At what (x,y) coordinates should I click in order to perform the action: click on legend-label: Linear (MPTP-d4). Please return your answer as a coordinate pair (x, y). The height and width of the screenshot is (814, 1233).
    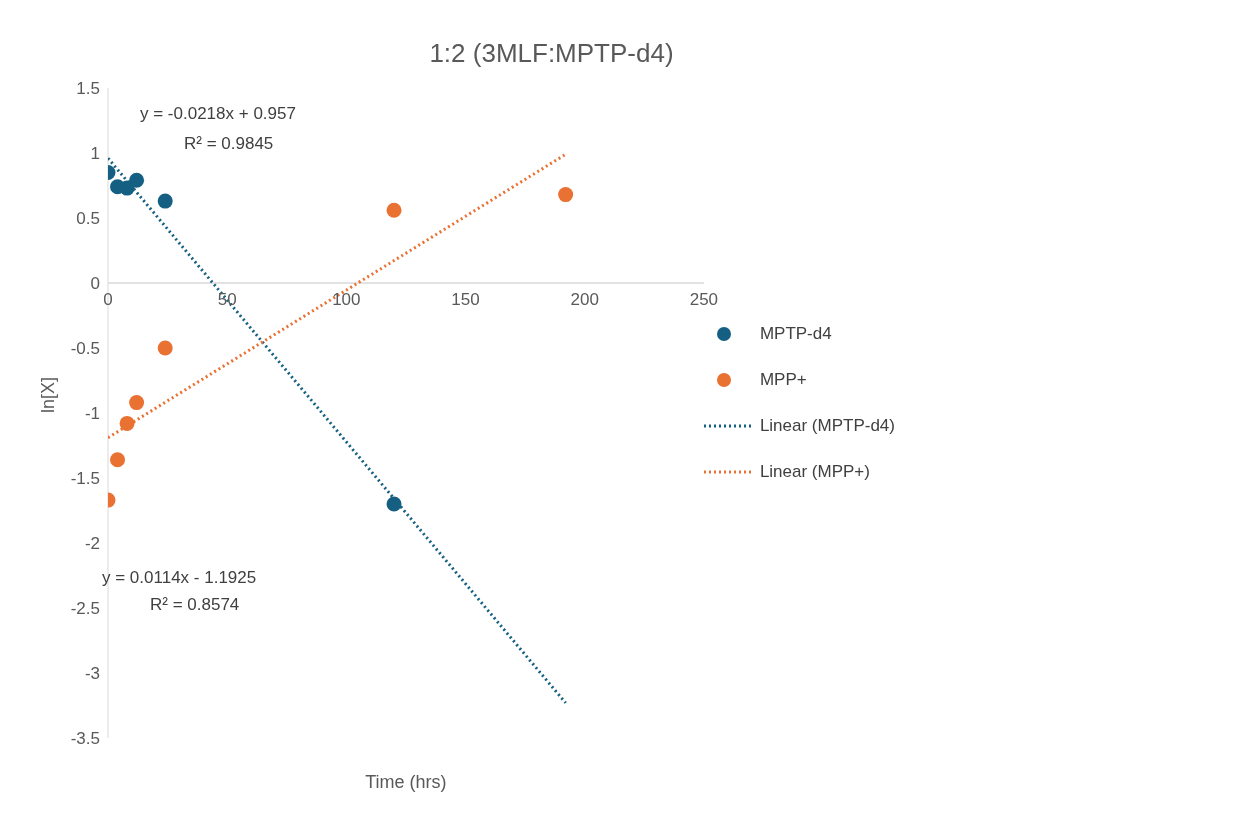
    Looking at the image, I should click on (827, 426).